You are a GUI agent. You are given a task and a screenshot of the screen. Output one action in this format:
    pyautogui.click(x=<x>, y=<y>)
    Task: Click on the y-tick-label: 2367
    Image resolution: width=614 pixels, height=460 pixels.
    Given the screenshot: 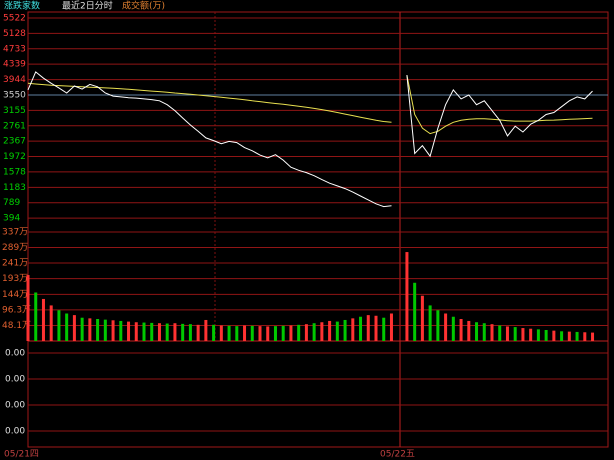 What is the action you would take?
    pyautogui.click(x=14, y=142)
    